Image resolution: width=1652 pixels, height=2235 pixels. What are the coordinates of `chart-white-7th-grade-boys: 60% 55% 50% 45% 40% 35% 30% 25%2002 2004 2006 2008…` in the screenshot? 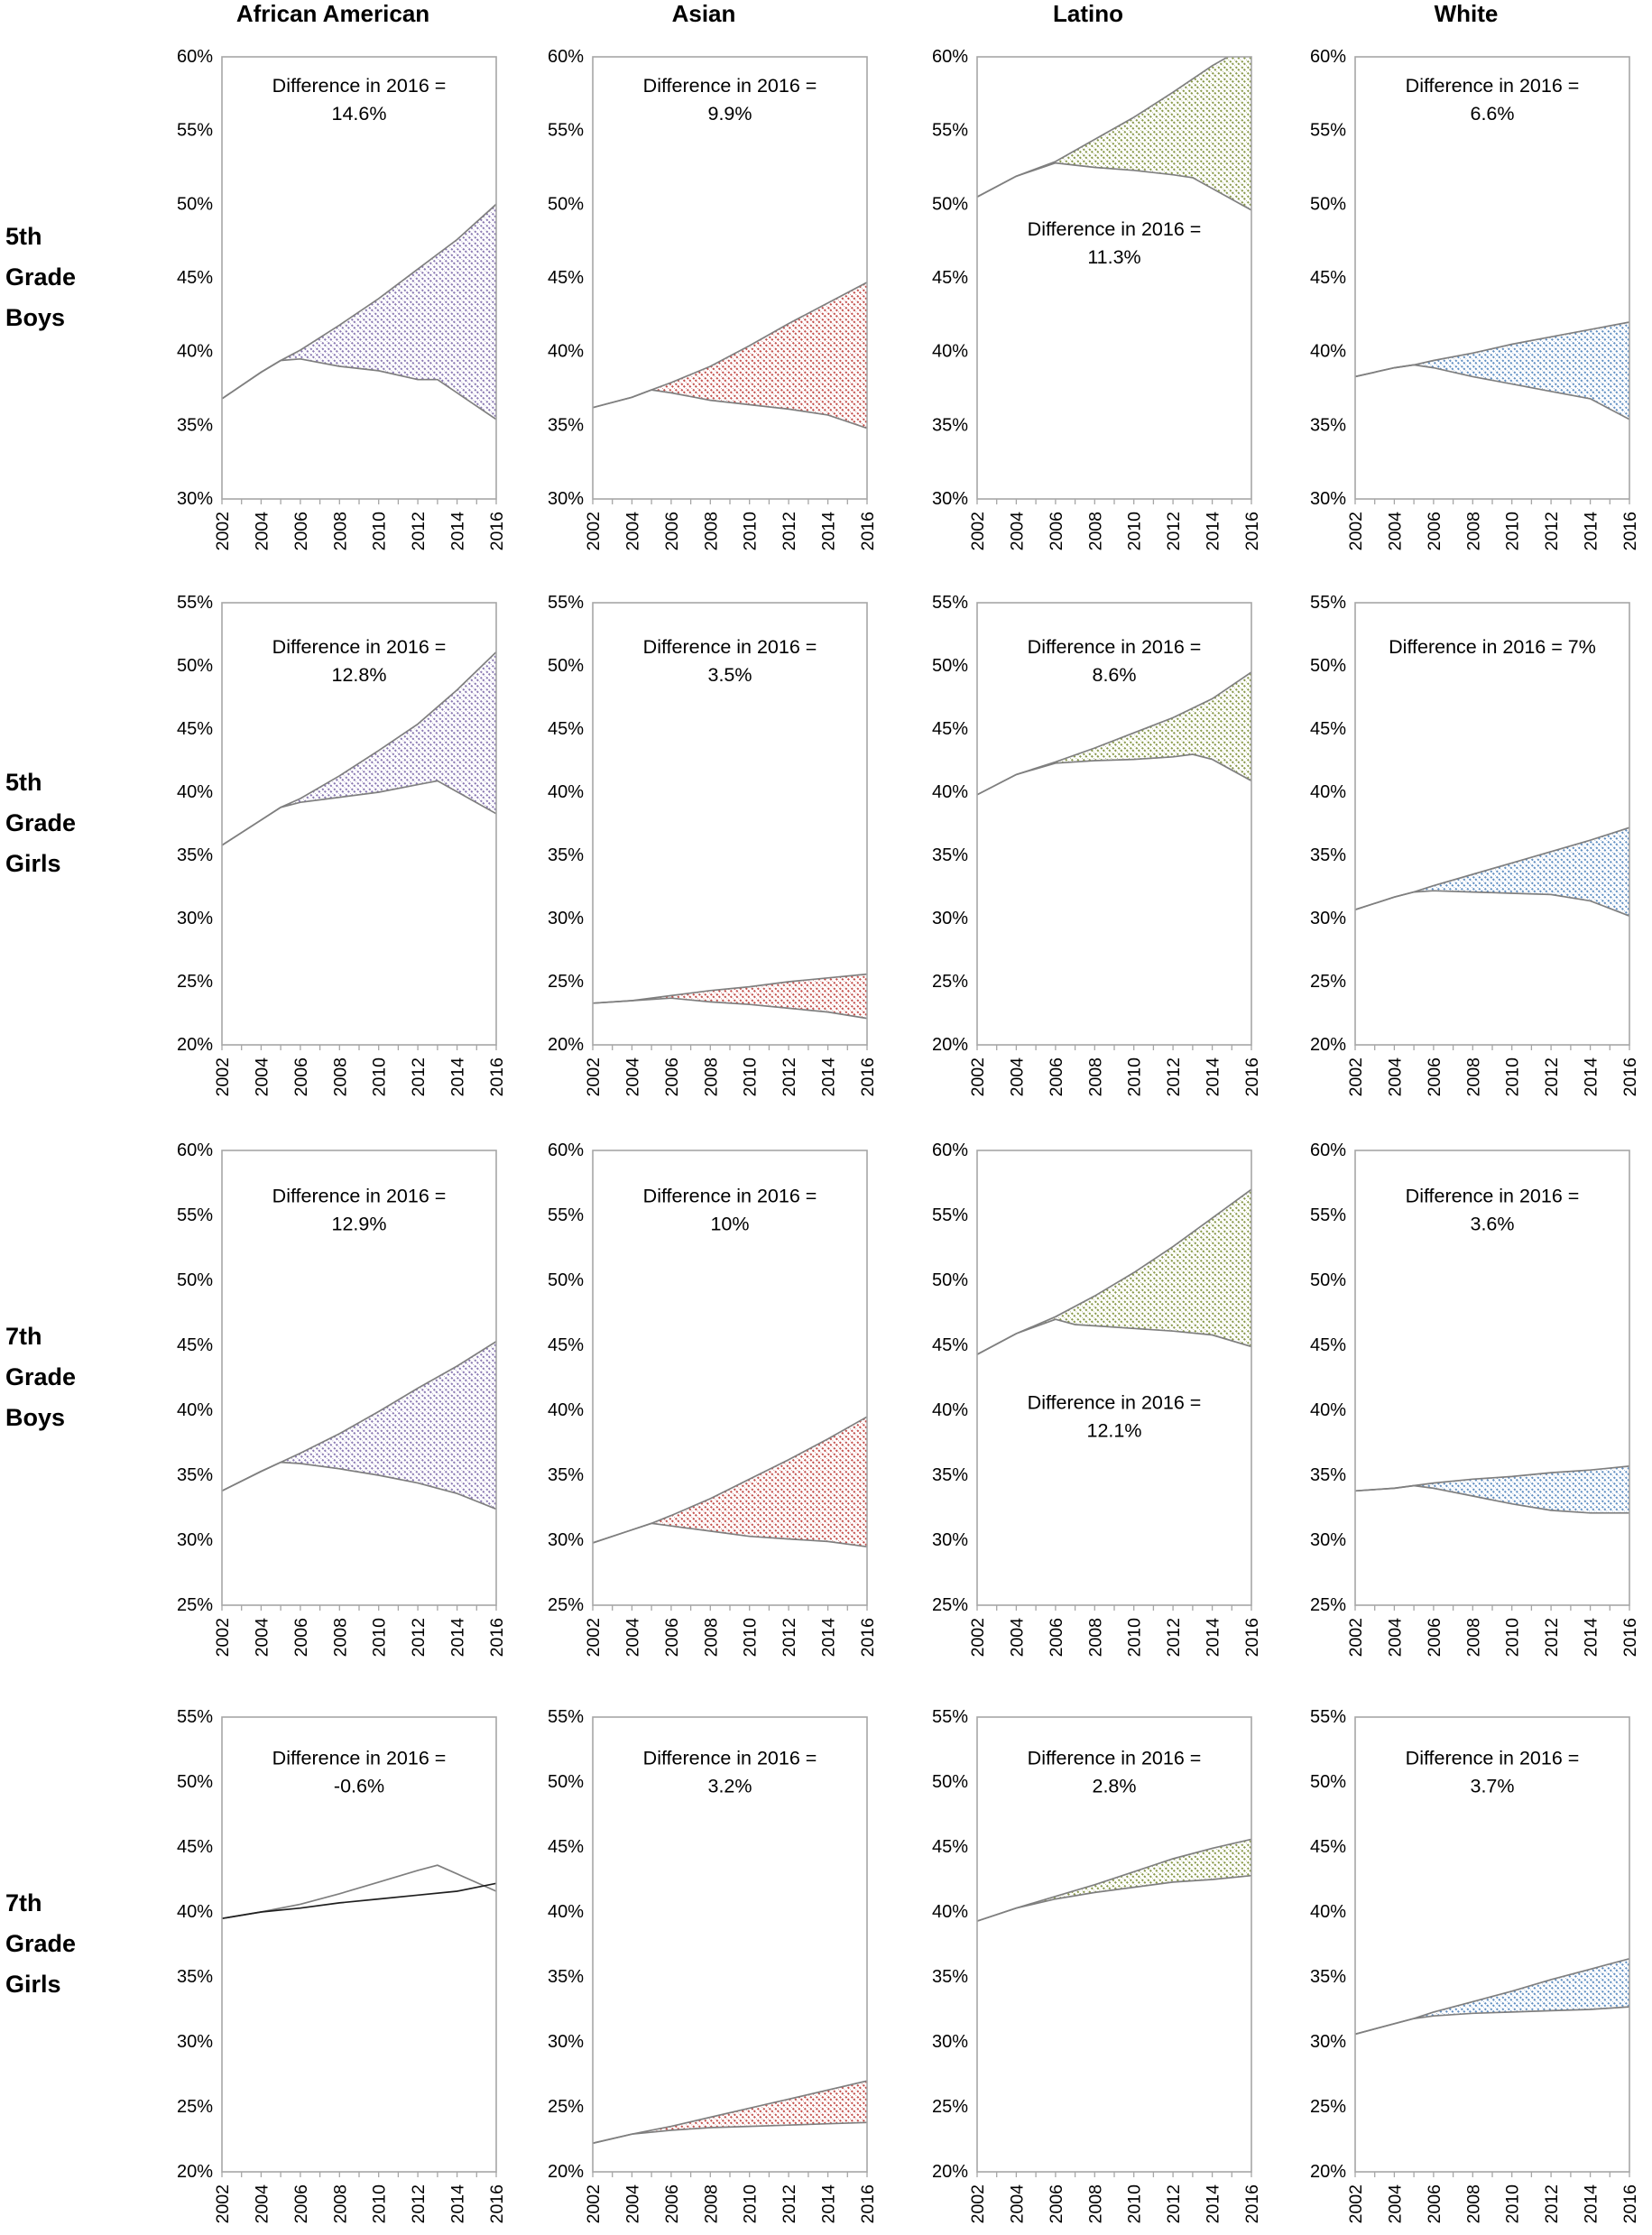 It's located at (1473, 1399).